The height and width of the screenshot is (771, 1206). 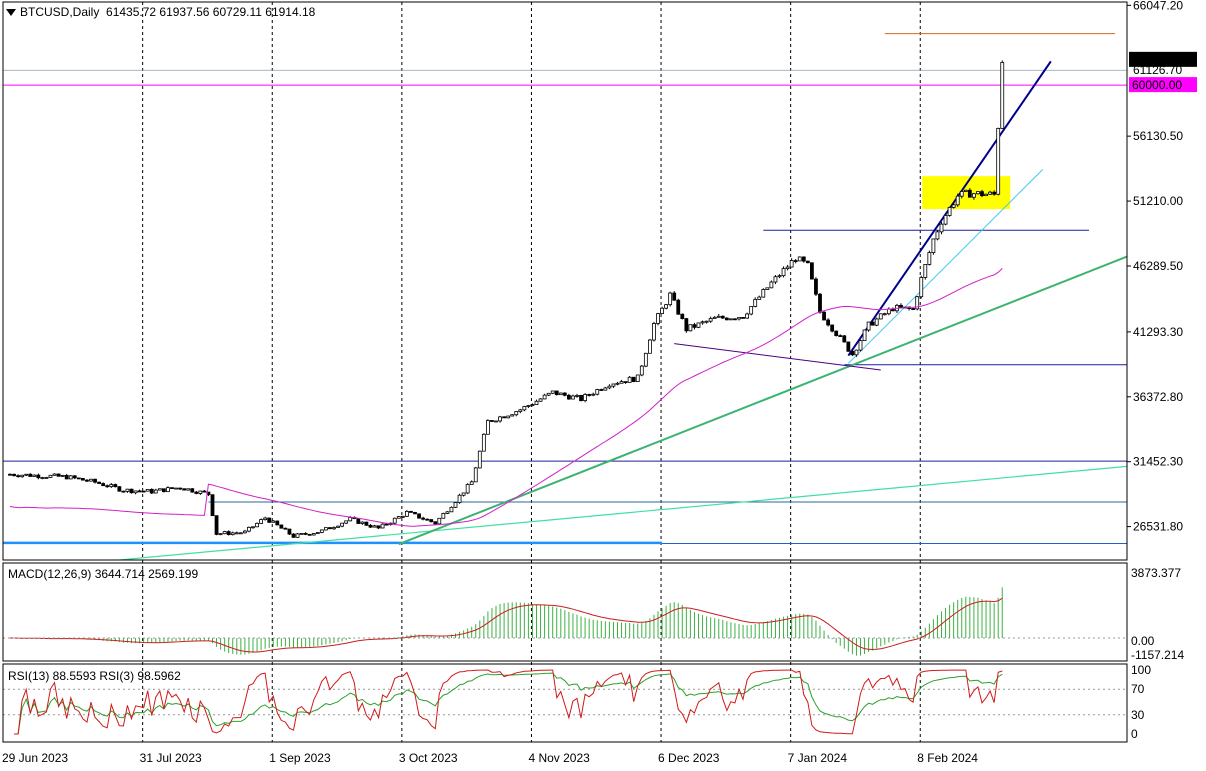 I want to click on last-price-badge: 61914.18, so click(x=1157, y=60).